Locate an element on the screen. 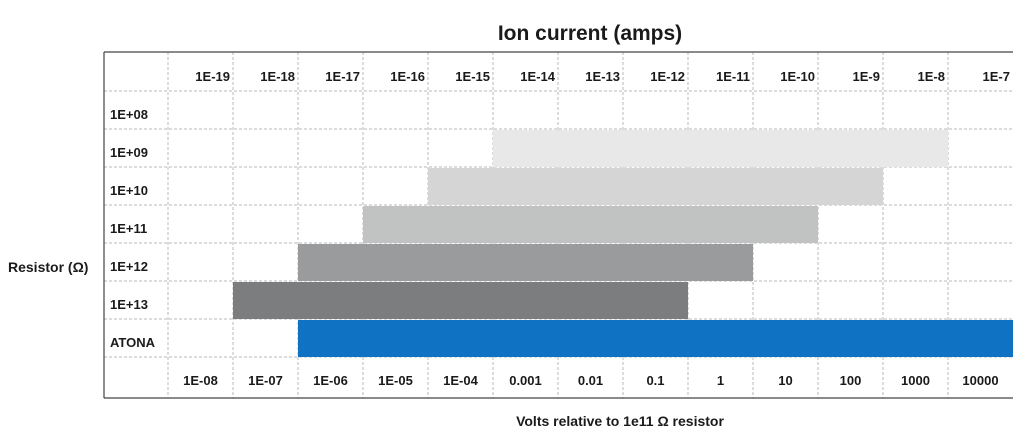 The image size is (1024, 441). current-tick-label: 1E-16 is located at coordinates (407, 76).